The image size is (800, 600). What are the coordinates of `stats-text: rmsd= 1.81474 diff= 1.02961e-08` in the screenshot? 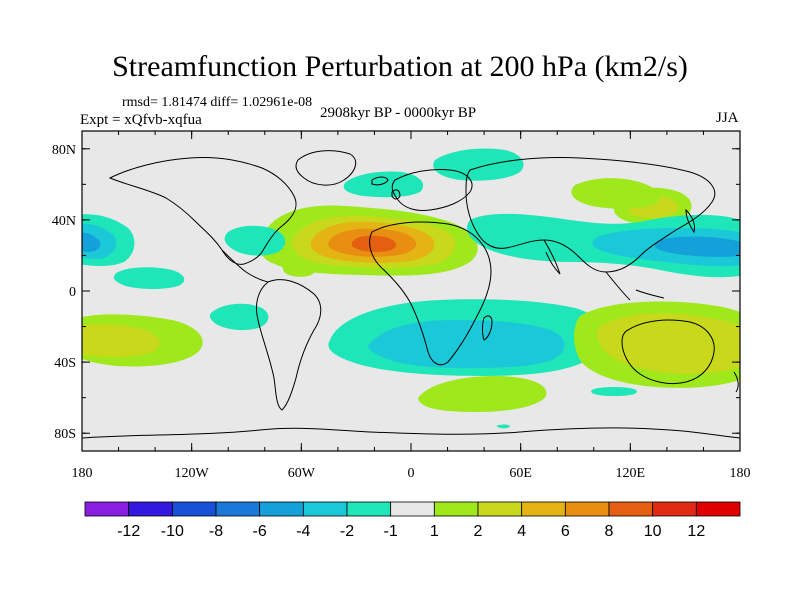 It's located at (217, 102).